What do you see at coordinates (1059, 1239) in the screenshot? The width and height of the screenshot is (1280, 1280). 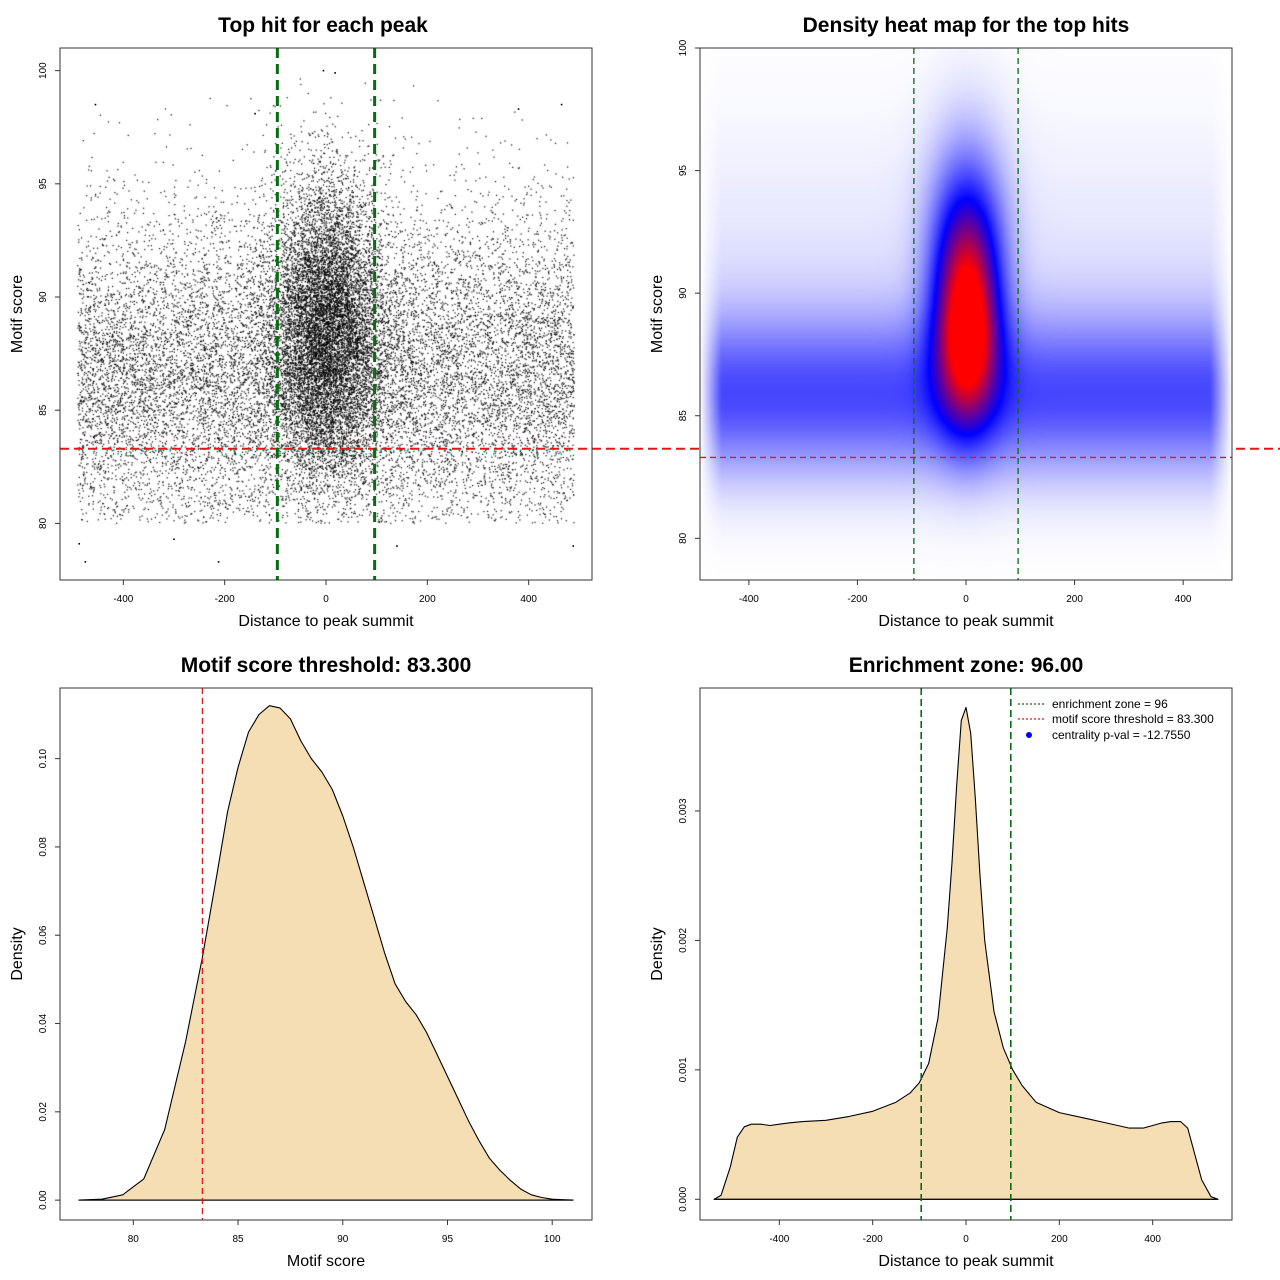 I see `distance-density-x-tick-label: 200` at bounding box center [1059, 1239].